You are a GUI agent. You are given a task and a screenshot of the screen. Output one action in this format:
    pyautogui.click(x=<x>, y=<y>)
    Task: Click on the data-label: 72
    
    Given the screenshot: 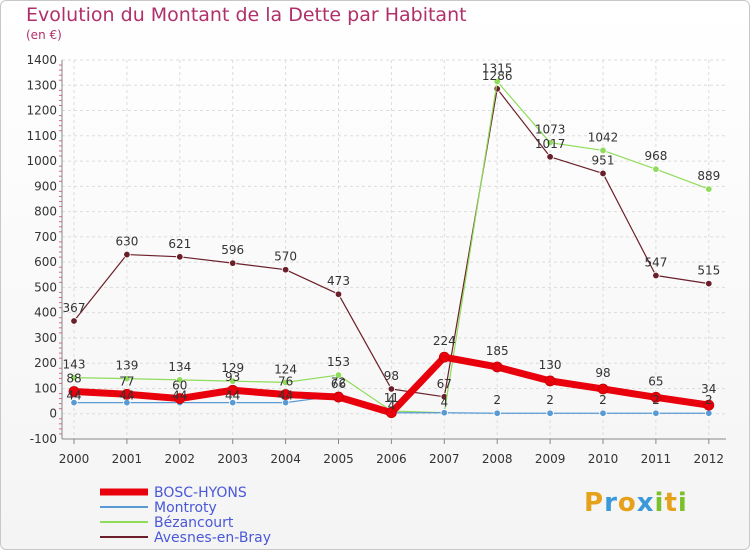 What is the action you would take?
    pyautogui.click(x=338, y=383)
    